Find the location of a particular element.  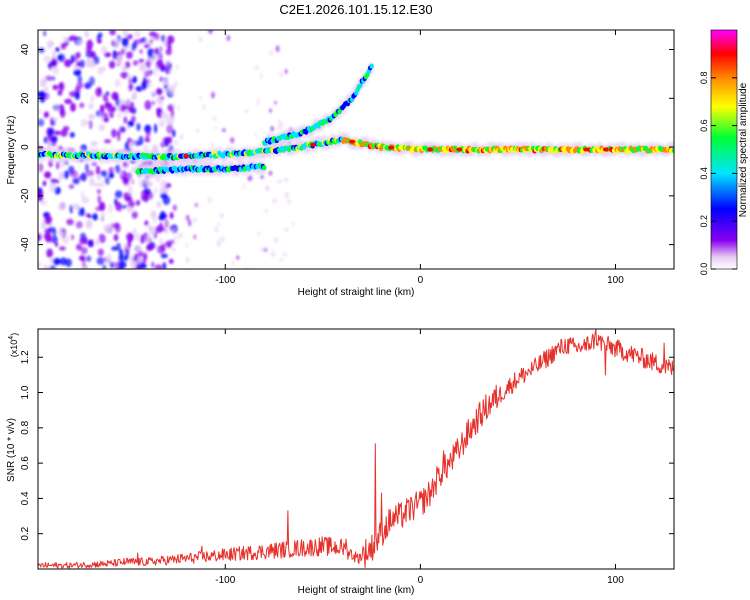

snr-multiplier: (x104) is located at coordinates (13, 345).